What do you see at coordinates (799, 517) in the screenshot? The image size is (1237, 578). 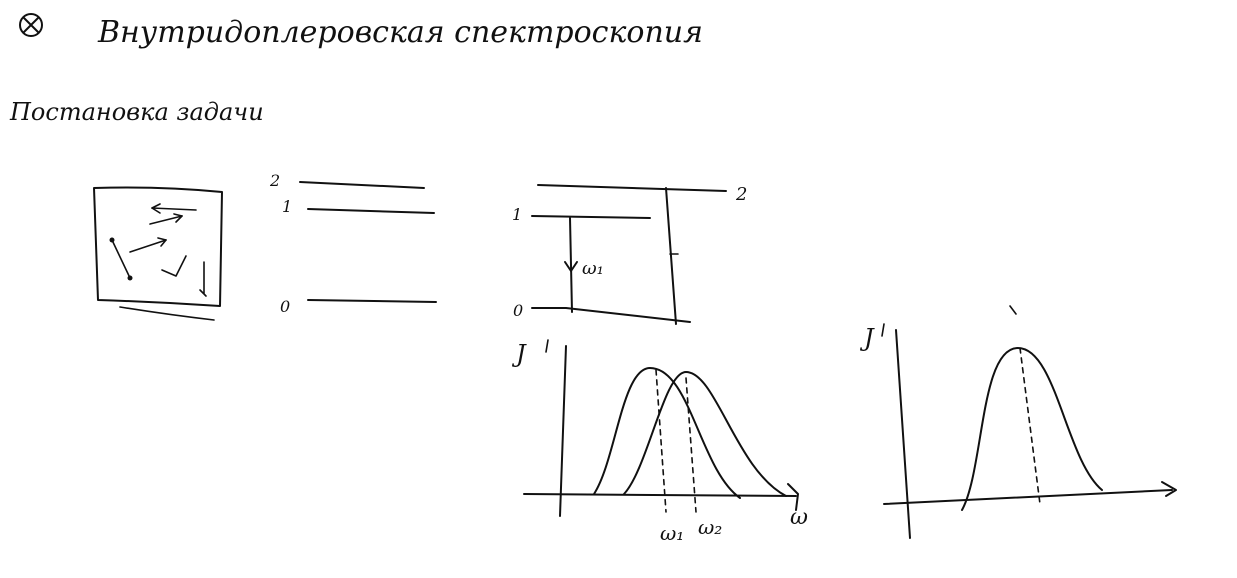 I see `graph-left-x-label: ω` at bounding box center [799, 517].